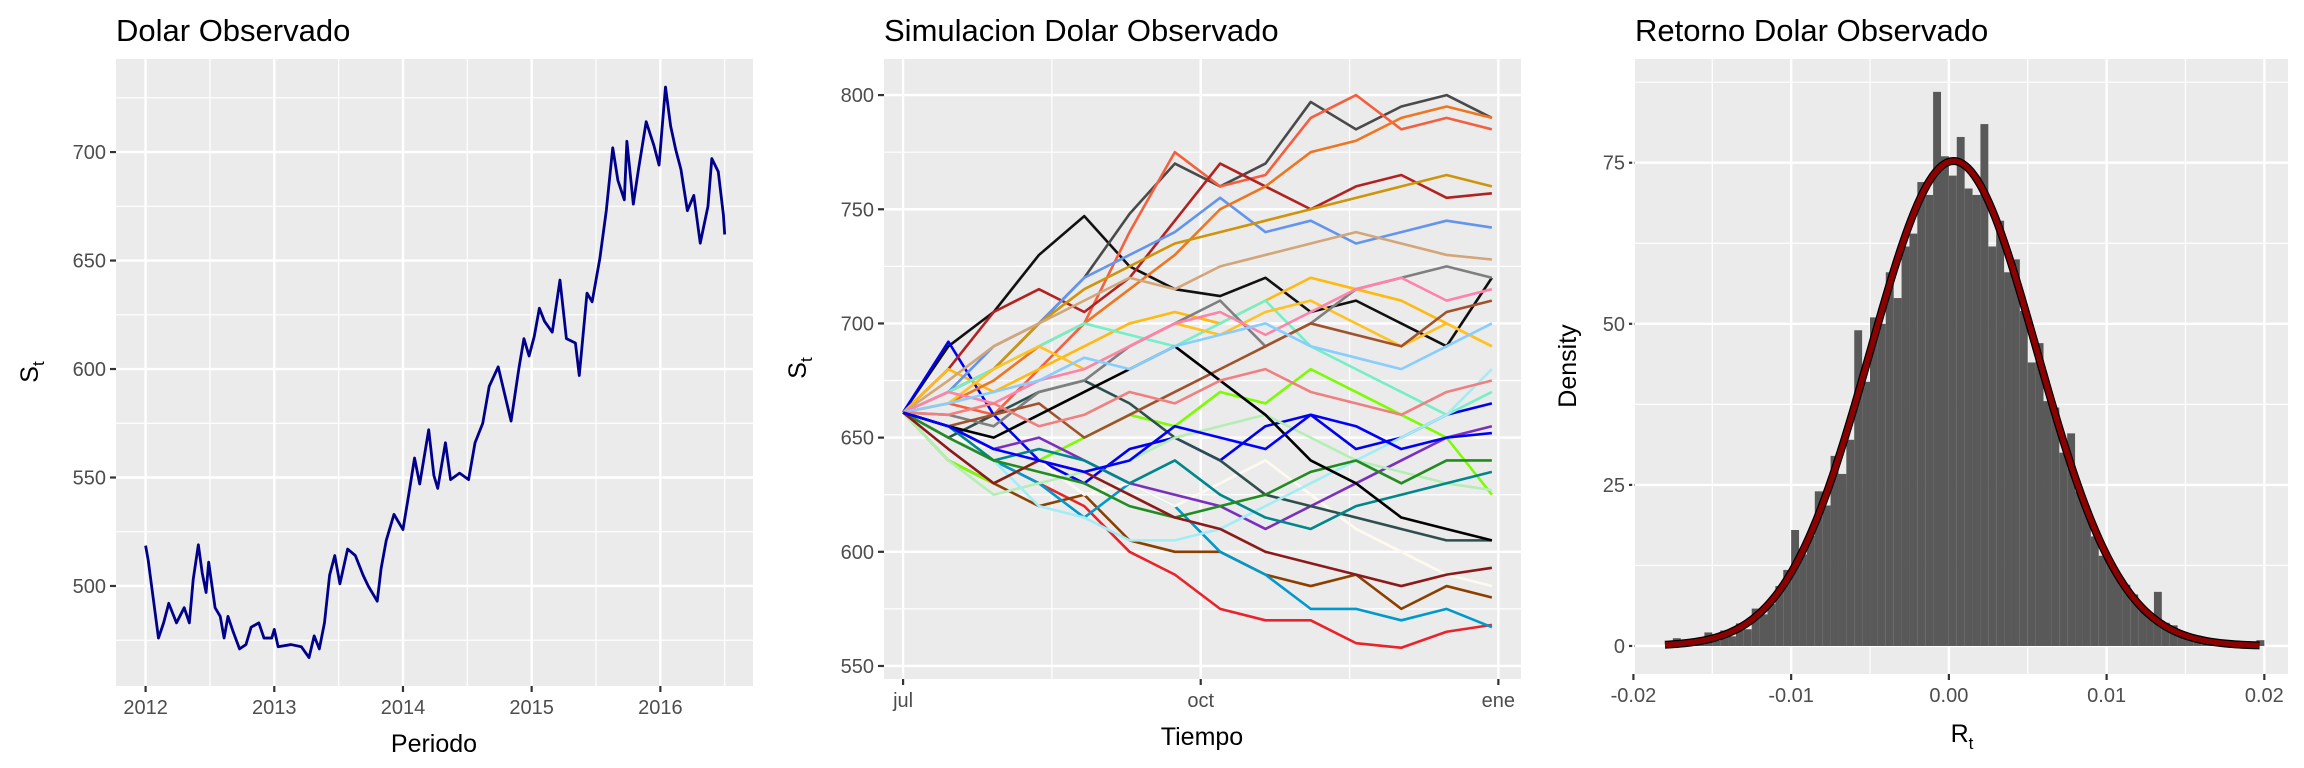 The height and width of the screenshot is (768, 2304). Describe the element at coordinates (89, 587) in the screenshot. I see `y-tick-label: 500` at that location.